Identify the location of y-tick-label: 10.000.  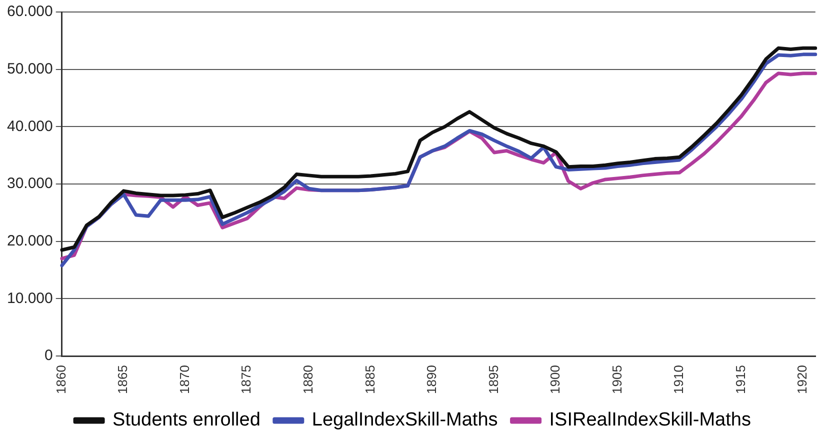
(29, 298).